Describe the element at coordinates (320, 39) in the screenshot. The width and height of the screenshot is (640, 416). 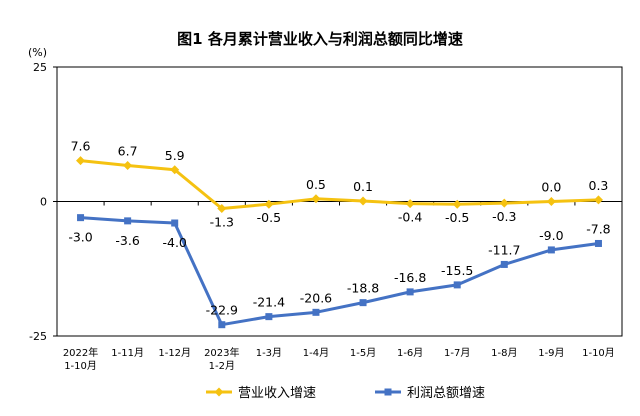
I see `chart-title: 图1 各月累计营业收入与利润总额同比增速` at that location.